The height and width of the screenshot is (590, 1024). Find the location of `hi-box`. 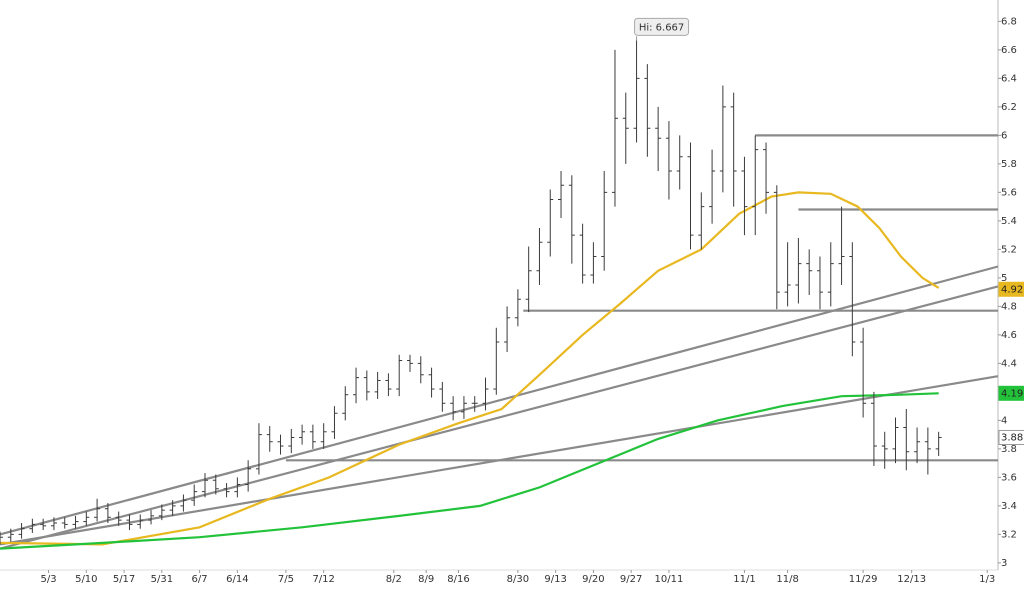

hi-box is located at coordinates (662, 26).